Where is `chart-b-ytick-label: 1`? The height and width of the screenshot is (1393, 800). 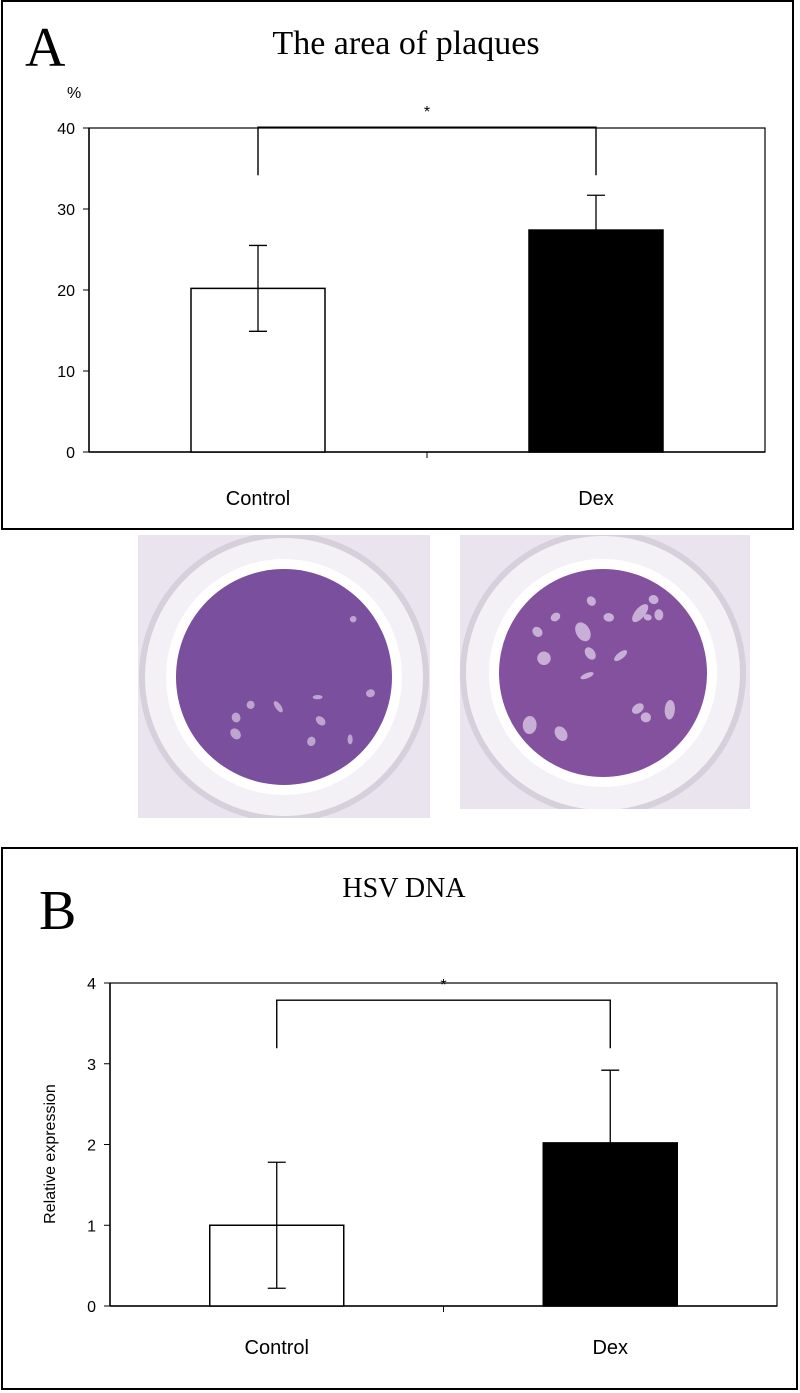
chart-b-ytick-label: 1 is located at coordinates (91, 1226).